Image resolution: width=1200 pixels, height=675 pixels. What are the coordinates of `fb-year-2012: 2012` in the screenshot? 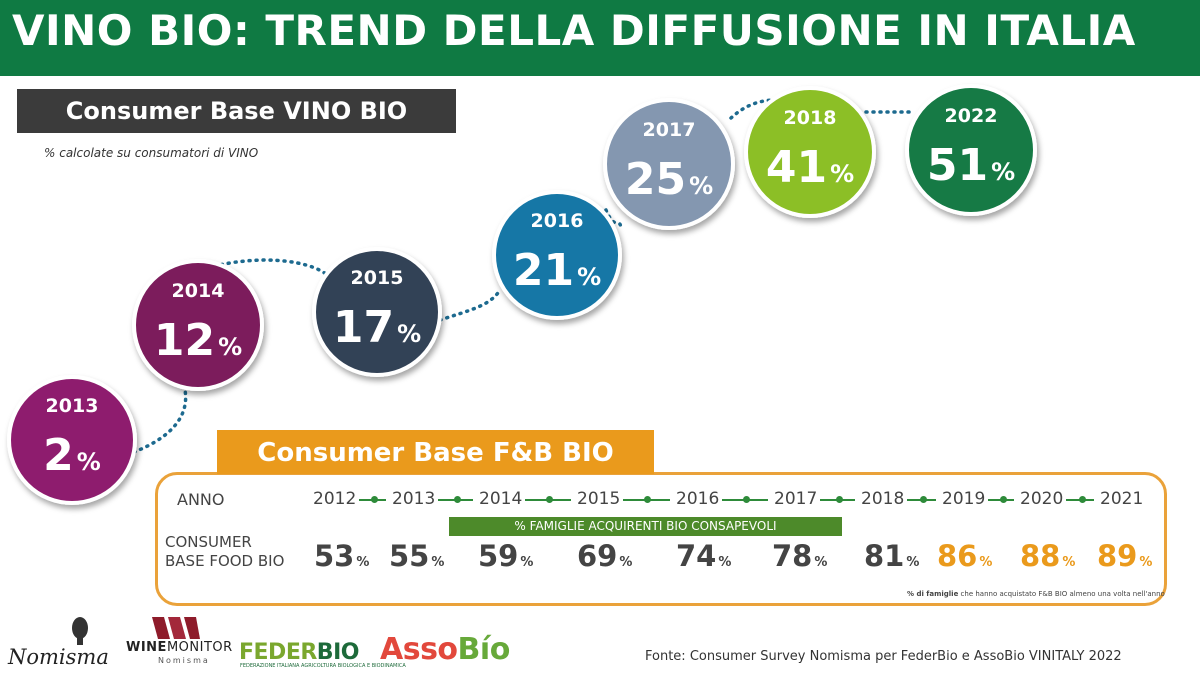 It's located at (335, 499).